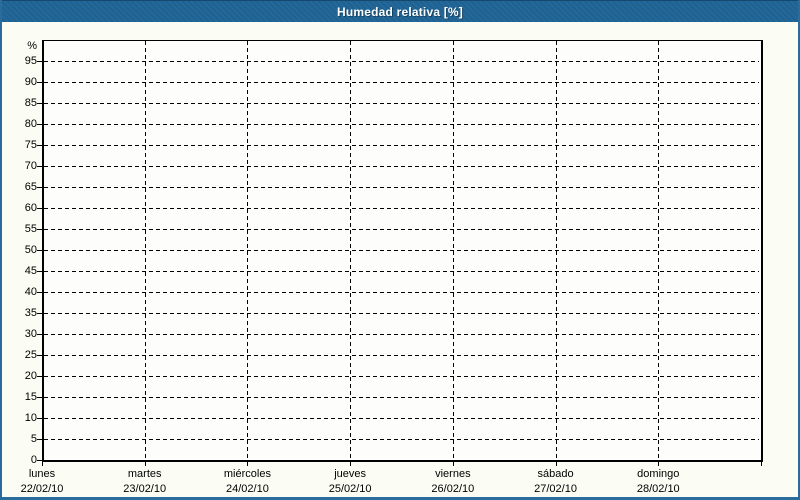 The image size is (800, 500). Describe the element at coordinates (30, 103) in the screenshot. I see `y-axis-label: 85` at that location.